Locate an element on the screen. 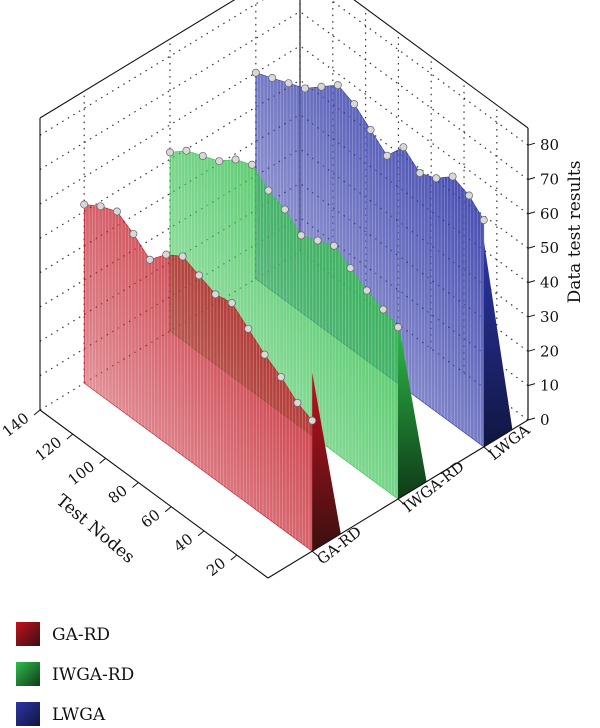  z-tick-label: 0 is located at coordinates (545, 420).